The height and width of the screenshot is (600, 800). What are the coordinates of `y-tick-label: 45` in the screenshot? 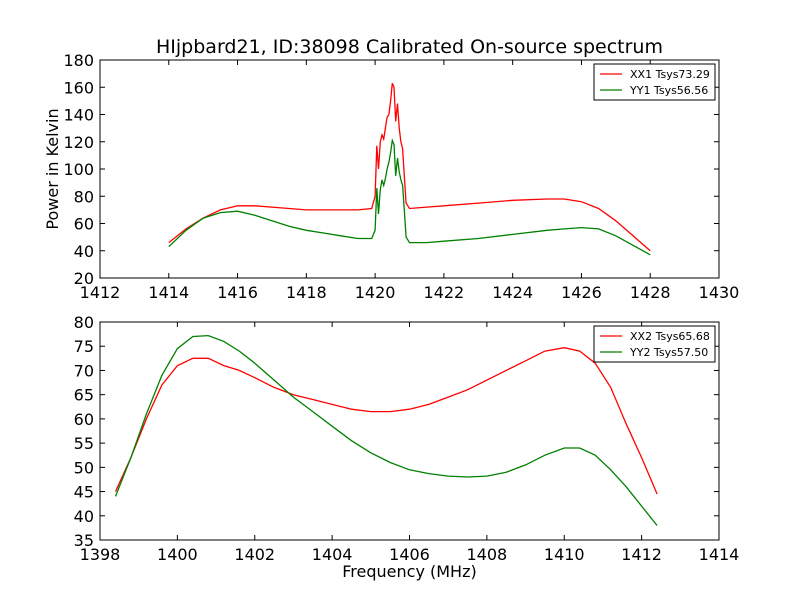 It's located at (84, 492).